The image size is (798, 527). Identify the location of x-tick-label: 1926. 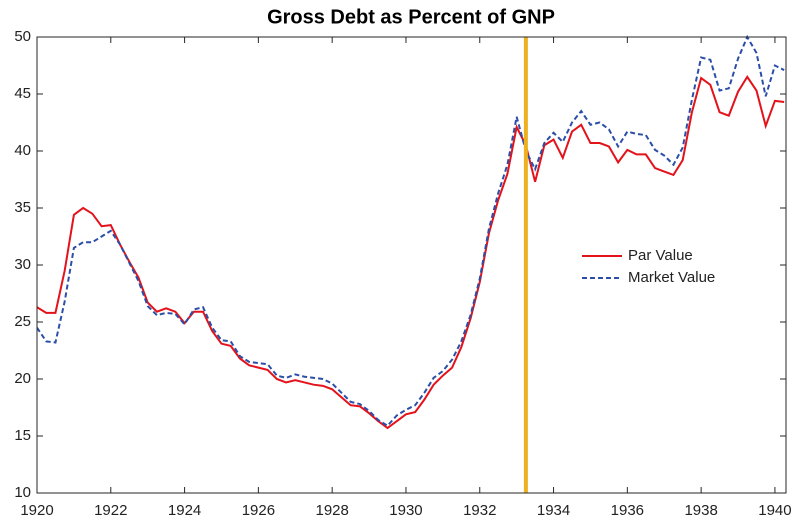
(258, 510).